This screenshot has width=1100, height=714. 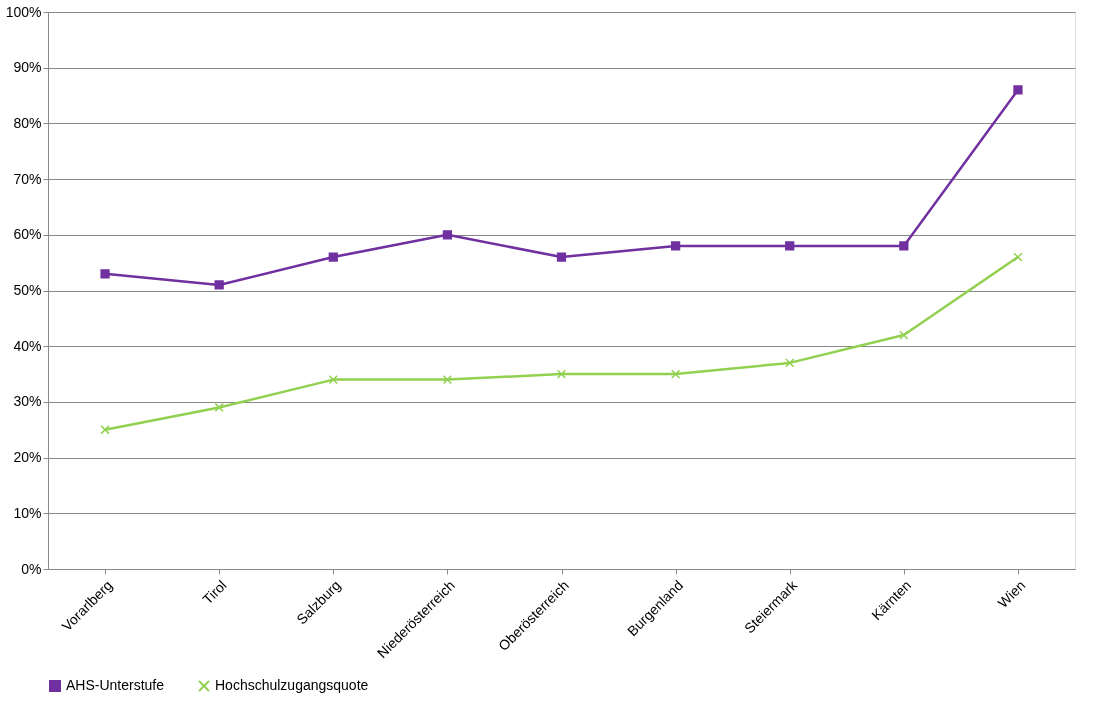 I want to click on y-tick-label: 10%, so click(x=27, y=512).